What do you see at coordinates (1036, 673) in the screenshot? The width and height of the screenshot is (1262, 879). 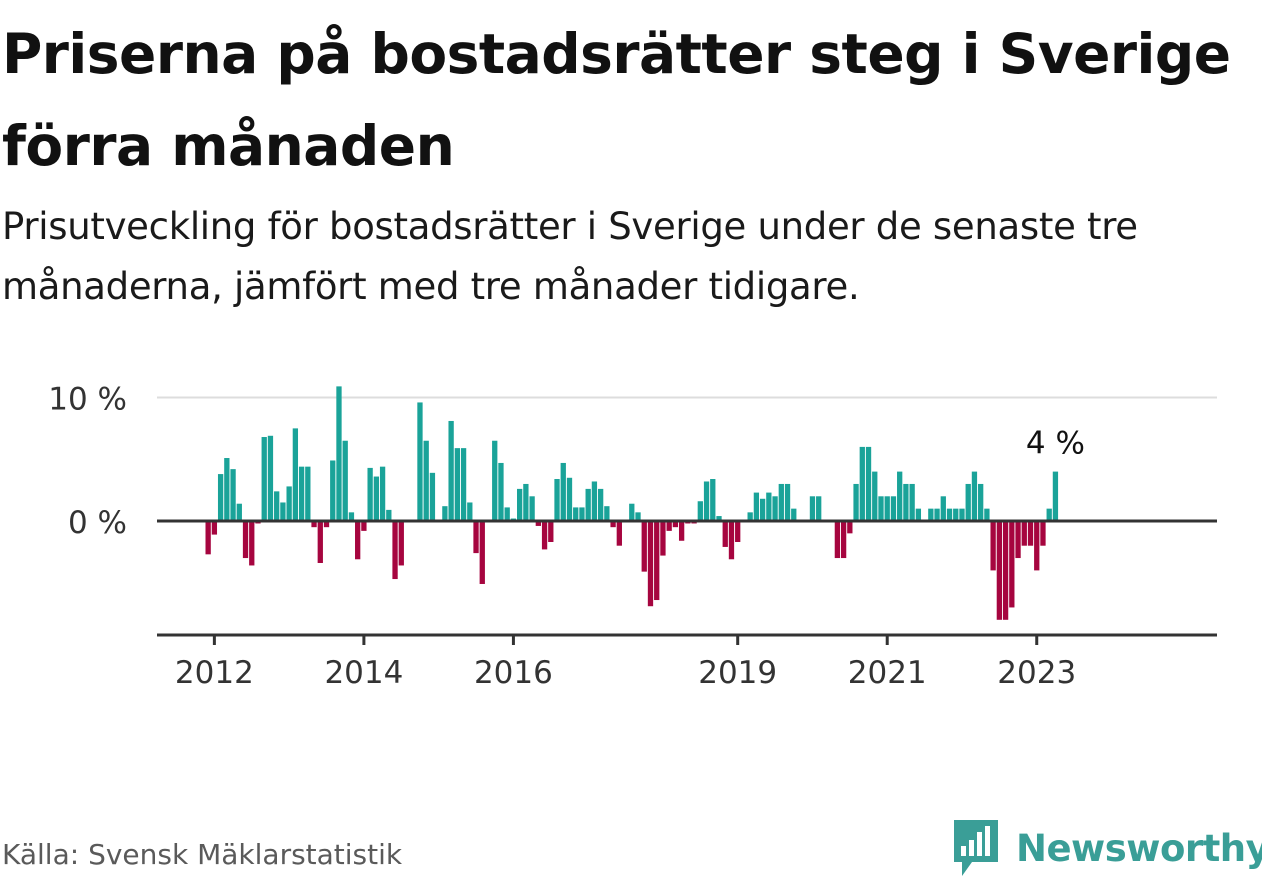 I see `x-tick-label: 2023` at bounding box center [1036, 673].